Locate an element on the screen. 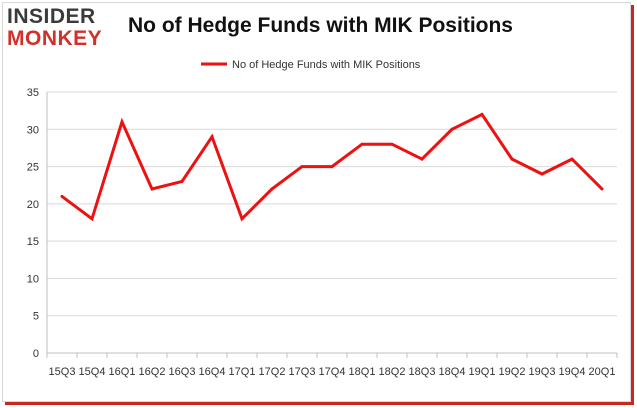 The image size is (637, 408). y-tick-label: 10 is located at coordinates (33, 279).